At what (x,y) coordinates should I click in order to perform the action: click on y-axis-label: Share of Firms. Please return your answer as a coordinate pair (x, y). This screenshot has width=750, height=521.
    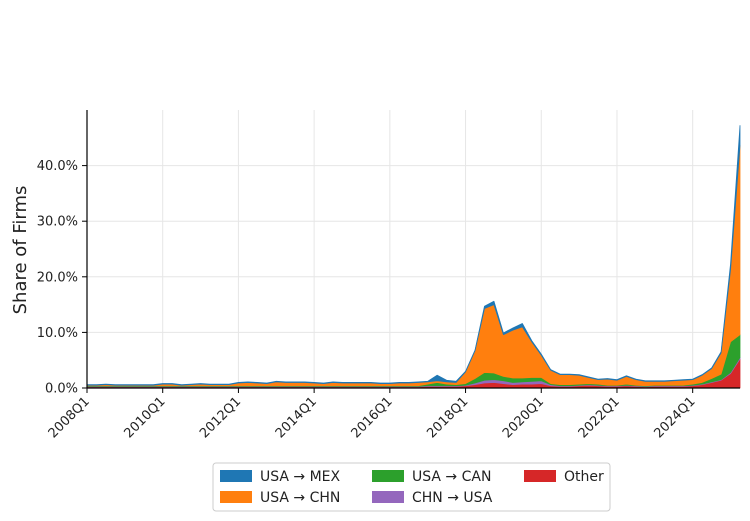
    Looking at the image, I should click on (20, 250).